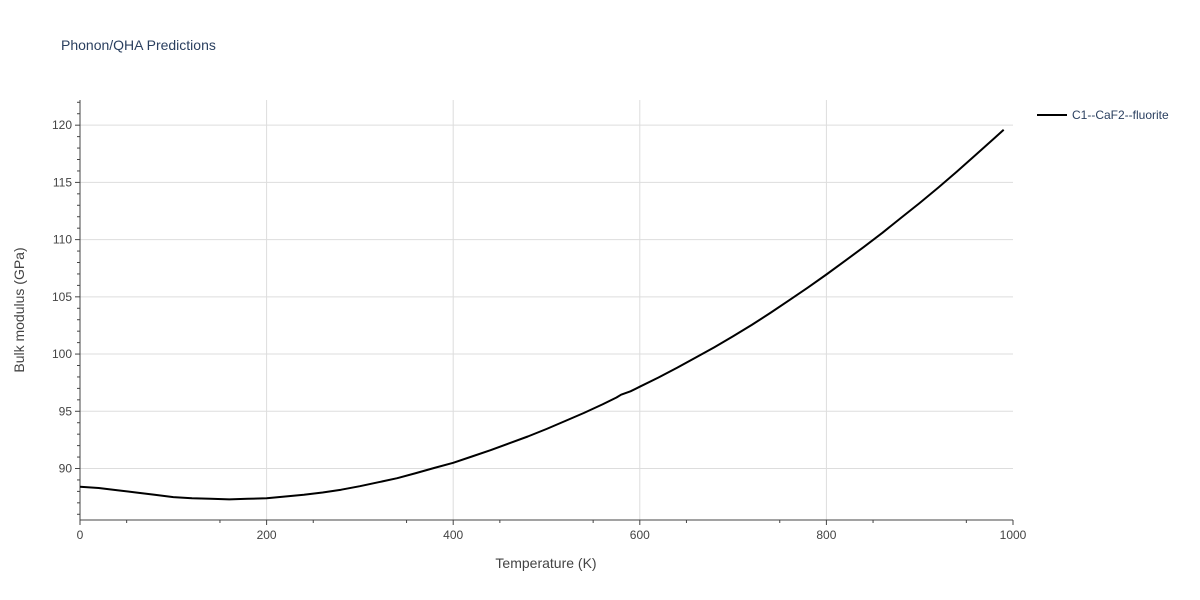  I want to click on y-tick-label: 105, so click(62, 297).